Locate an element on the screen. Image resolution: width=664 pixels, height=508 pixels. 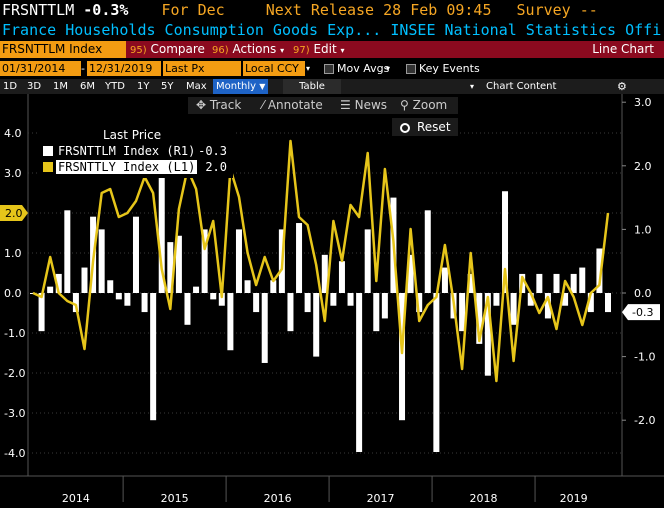
compare-label: Compare is located at coordinates (177, 49).